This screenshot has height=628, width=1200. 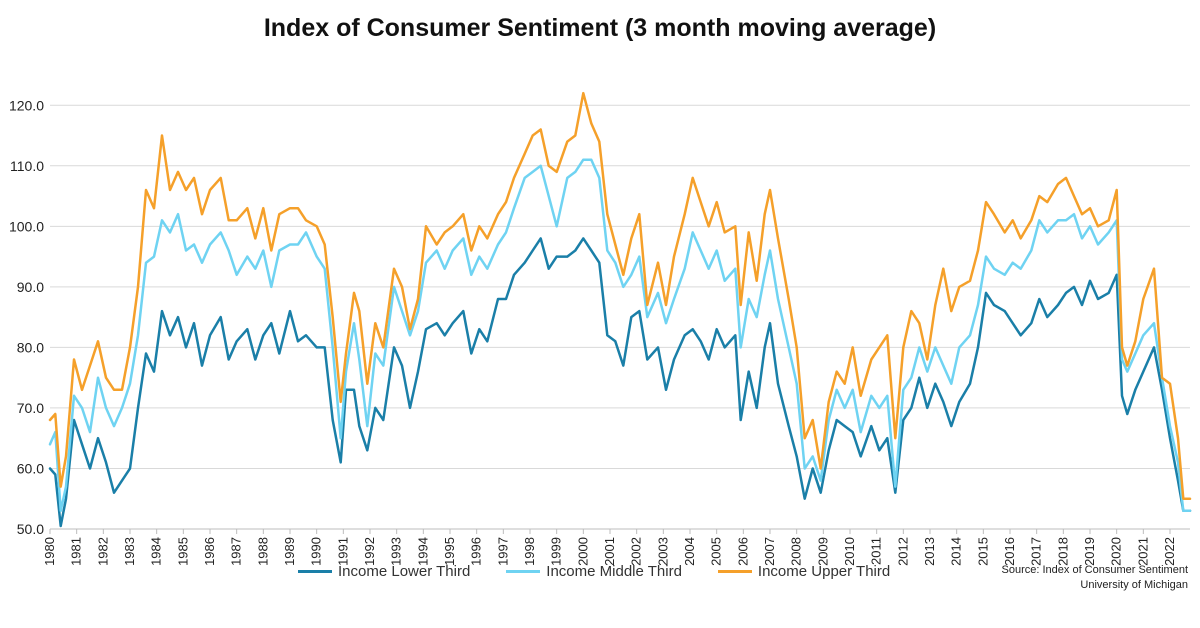 I want to click on legend-item-middle: Income Middle Third, so click(x=594, y=571).